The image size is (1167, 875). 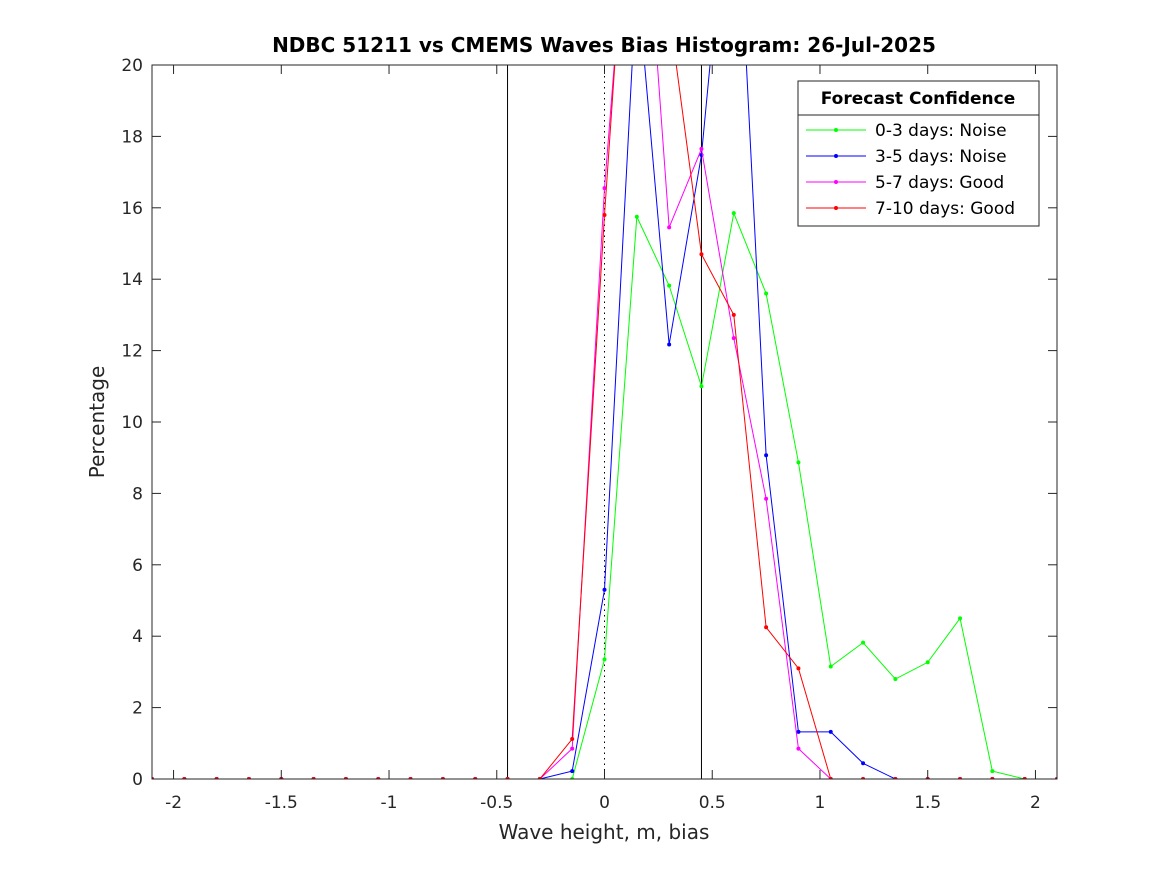 I want to click on y-tick-label: 14, so click(x=132, y=280).